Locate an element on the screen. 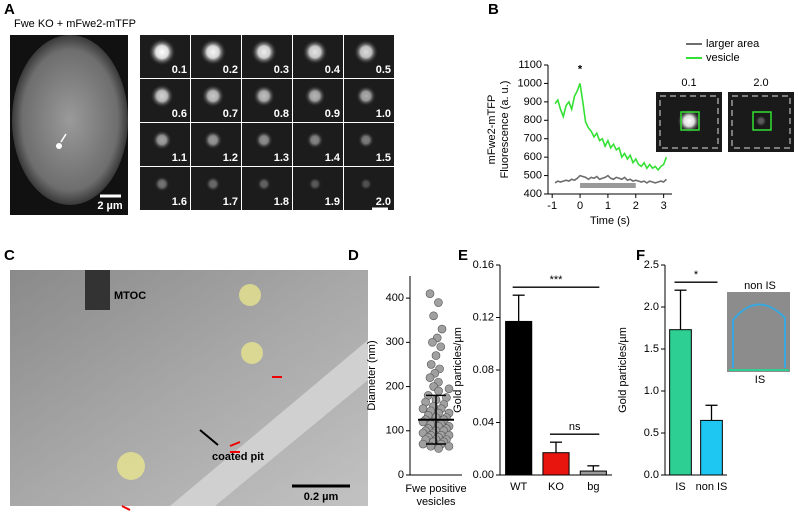 This screenshot has height=517, width=798. y-tick-label: 400 is located at coordinates (395, 298).